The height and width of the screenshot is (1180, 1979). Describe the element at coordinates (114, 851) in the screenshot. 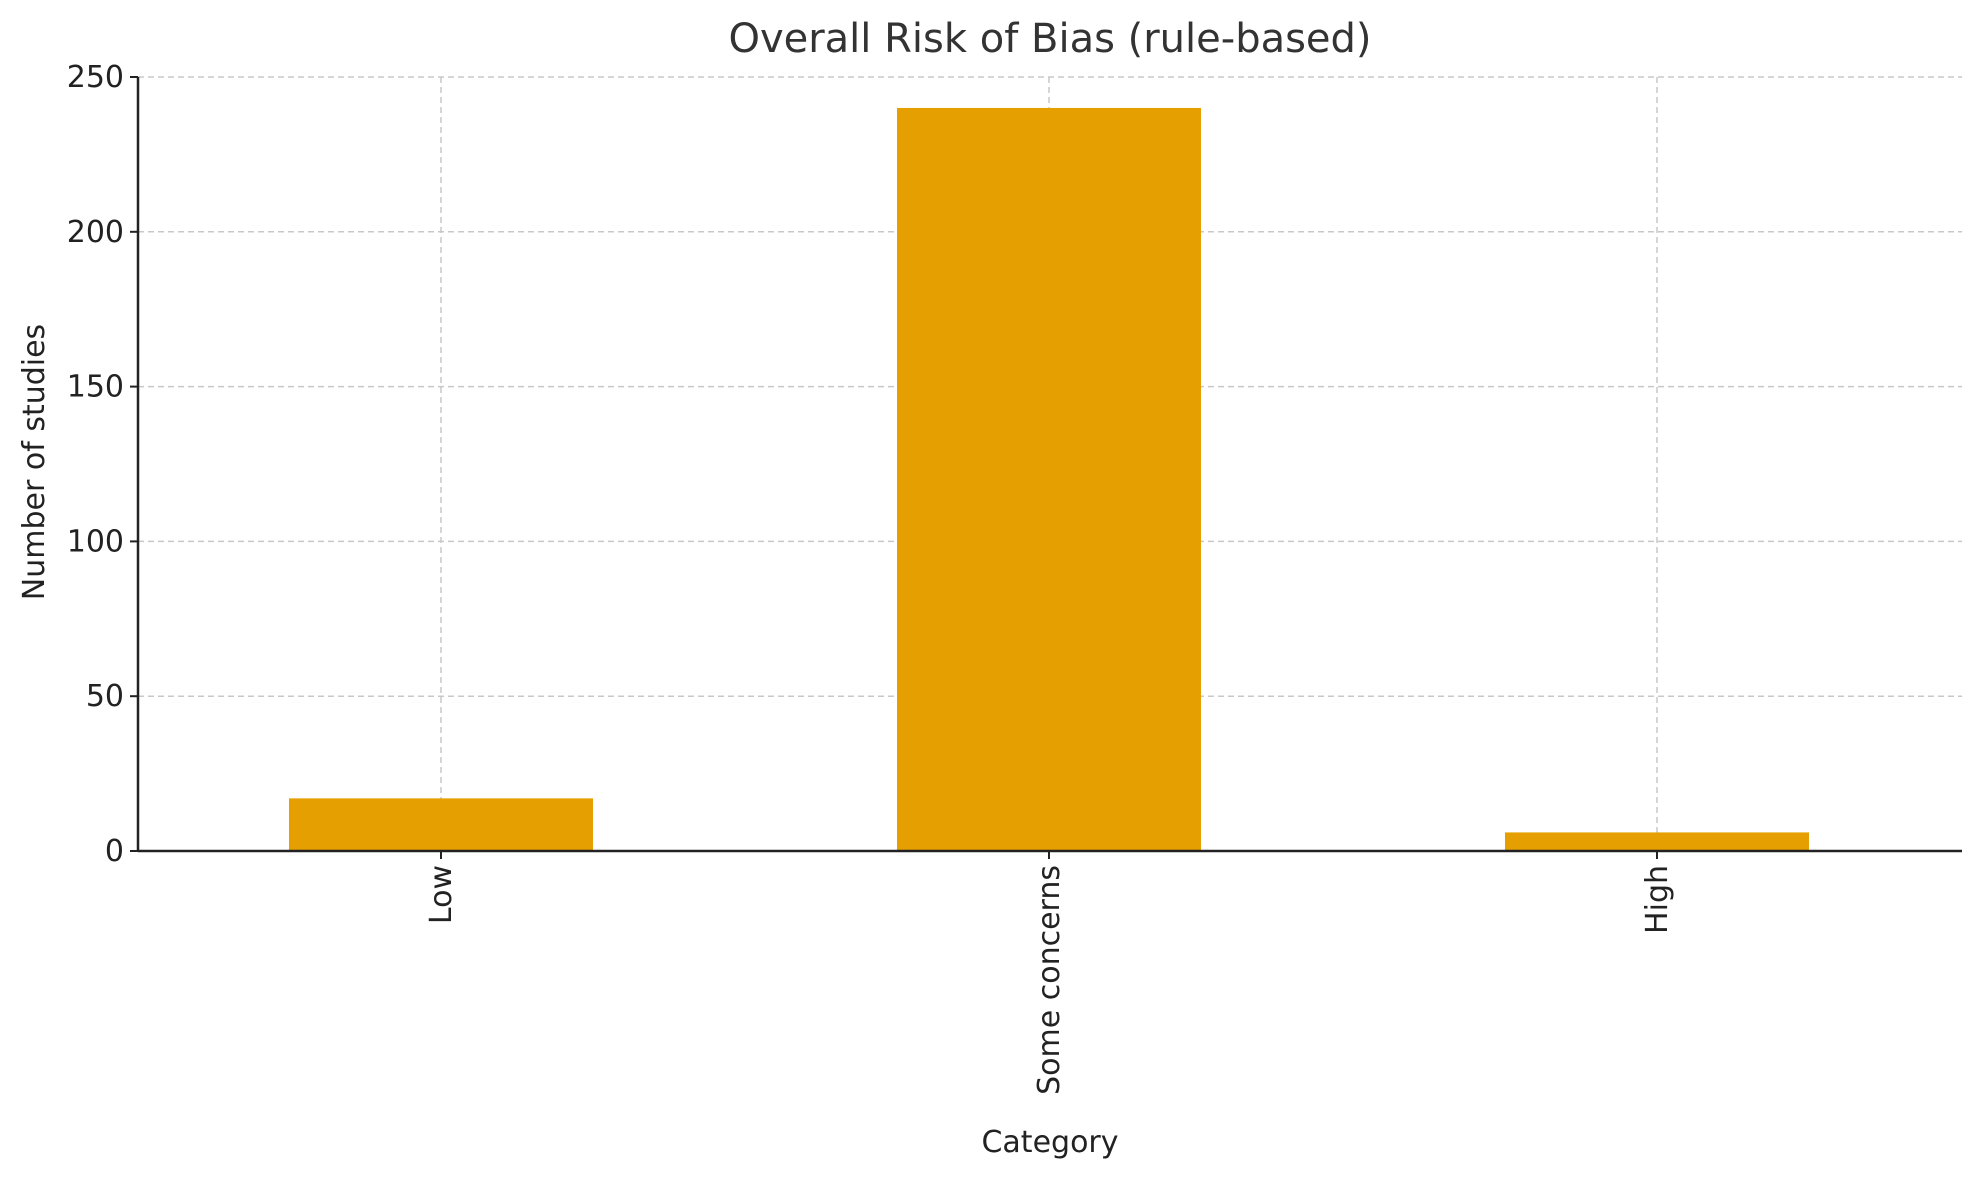

I see `y-tick-label: 0` at that location.